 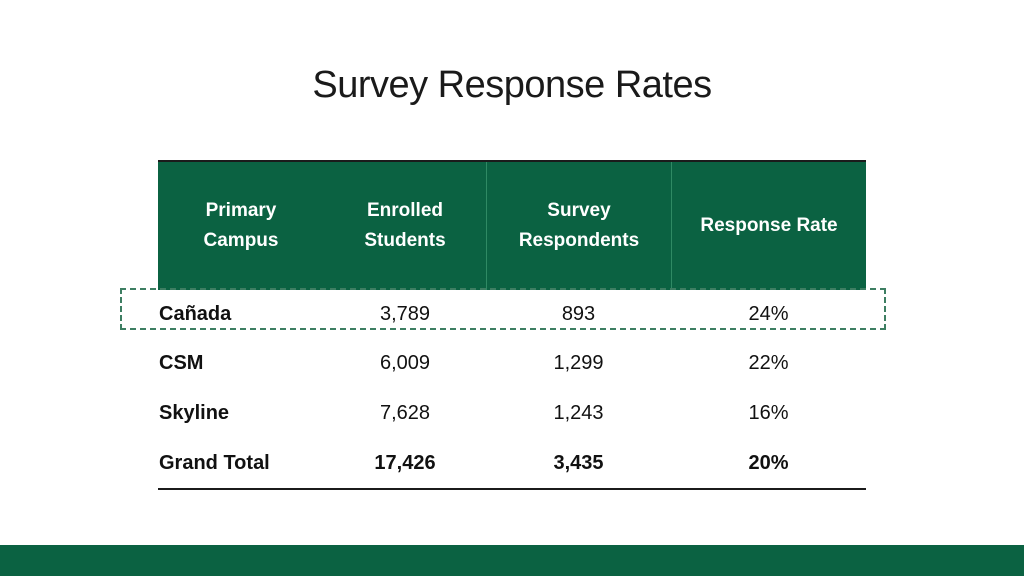 What do you see at coordinates (512, 560) in the screenshot?
I see `footer-bar` at bounding box center [512, 560].